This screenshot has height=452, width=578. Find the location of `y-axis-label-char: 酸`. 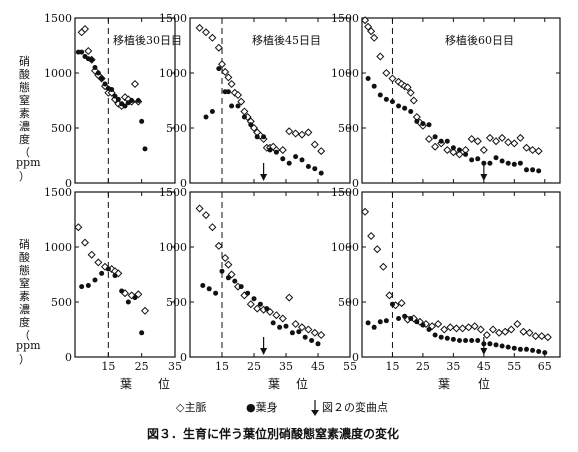

y-axis-label-char: 酸 is located at coordinates (24, 257).